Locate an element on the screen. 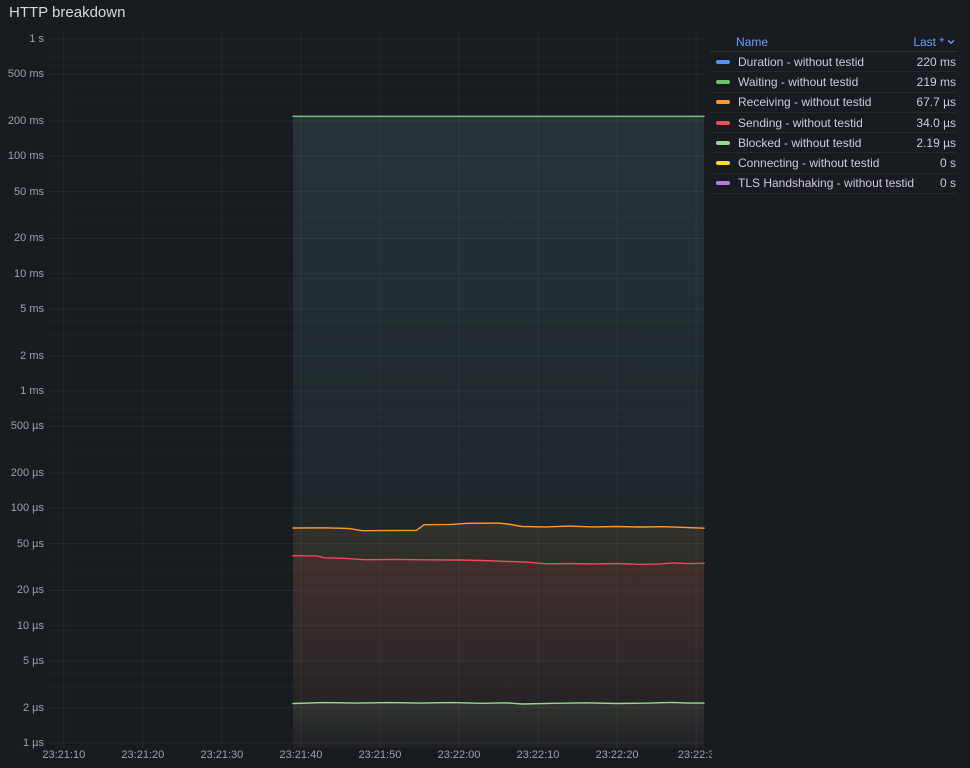 The image size is (970, 768). legend-row: TLS Handshaking - without testid 0 s is located at coordinates (833, 184).